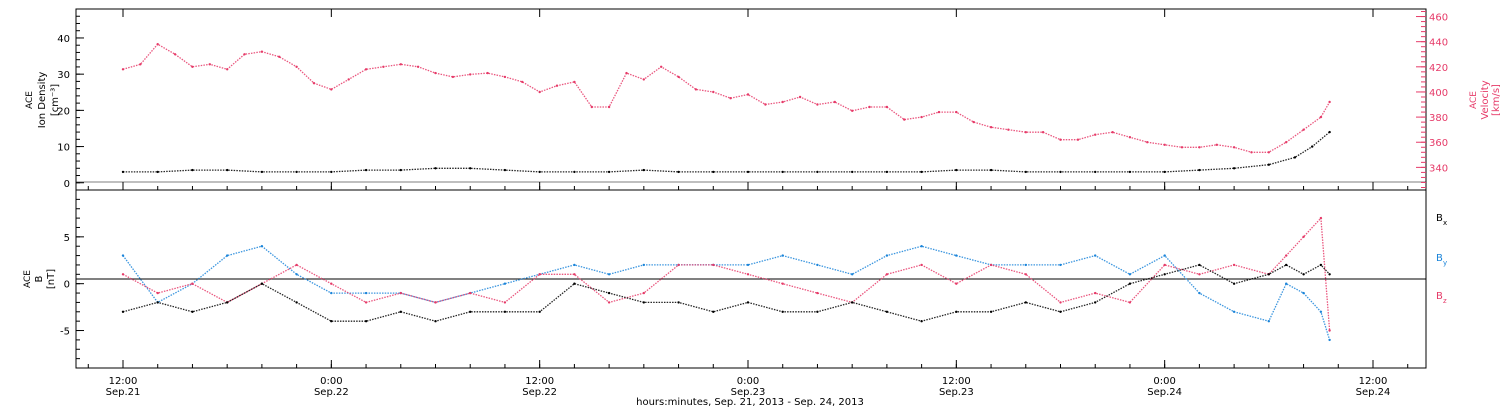  I want to click on top-left-tick-label: 30, so click(63, 75).